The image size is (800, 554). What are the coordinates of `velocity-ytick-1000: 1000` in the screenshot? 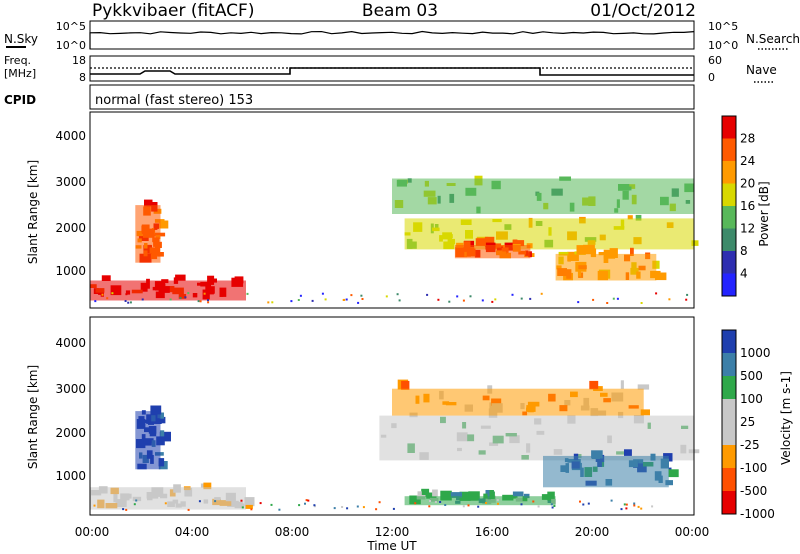 It's located at (70, 476).